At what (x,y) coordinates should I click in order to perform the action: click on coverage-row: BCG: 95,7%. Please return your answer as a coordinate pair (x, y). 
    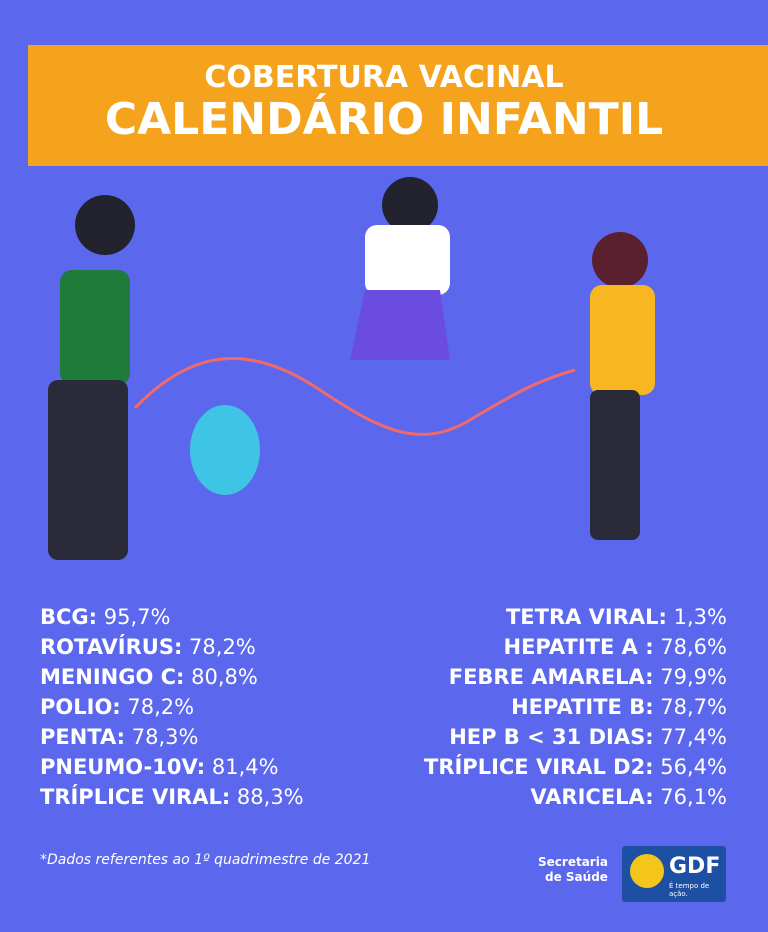
    Looking at the image, I should click on (172, 617).